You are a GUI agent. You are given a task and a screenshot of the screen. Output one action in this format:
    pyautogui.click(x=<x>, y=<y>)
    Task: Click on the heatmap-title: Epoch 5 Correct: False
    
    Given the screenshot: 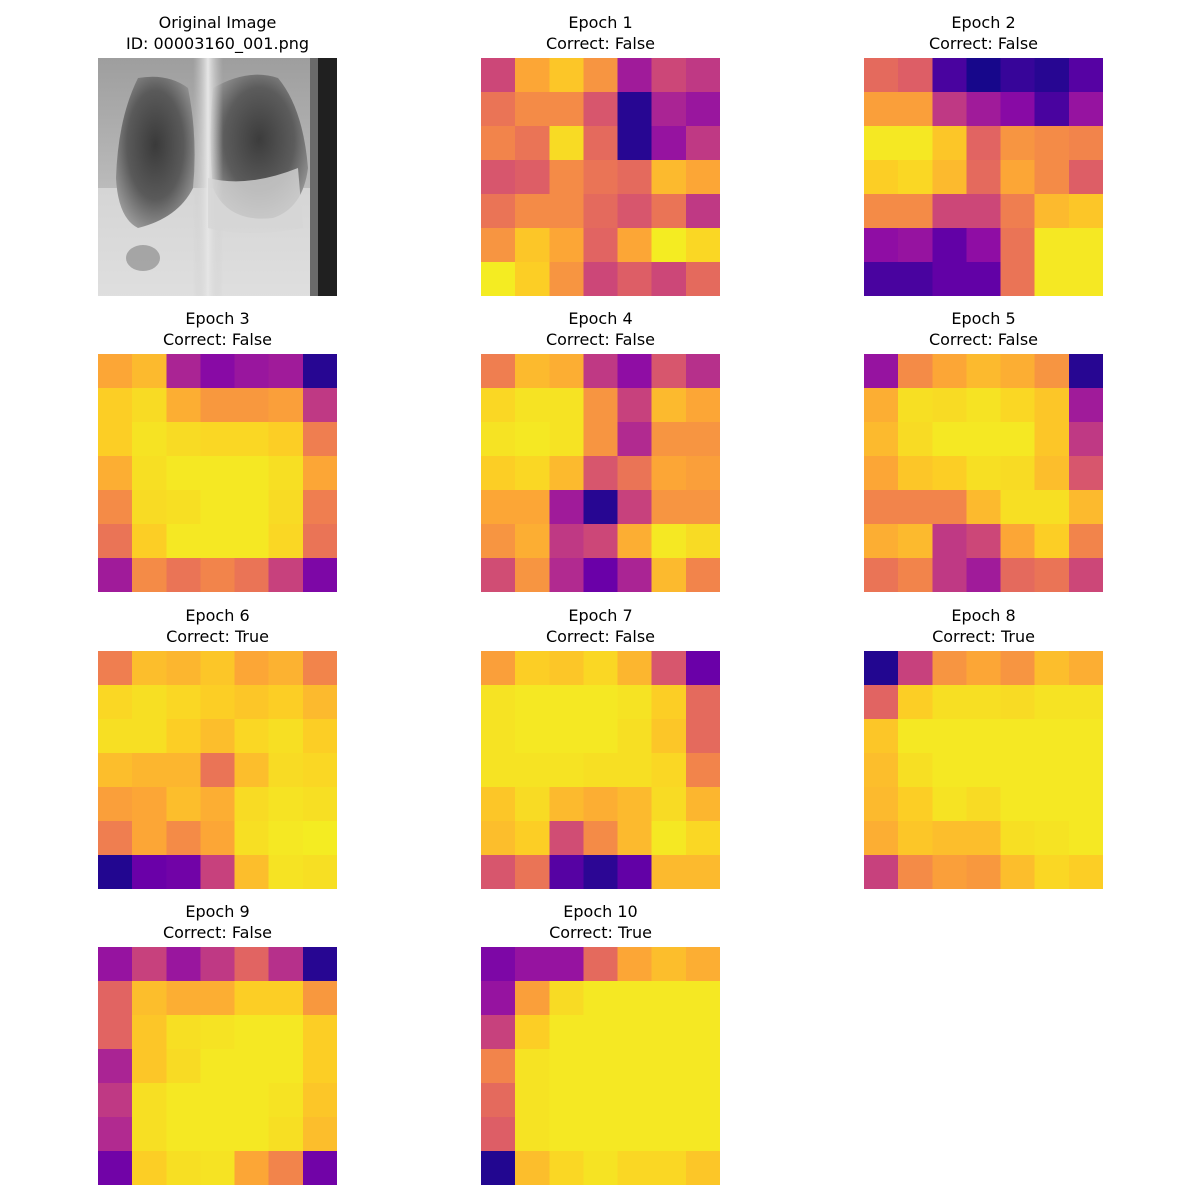 What is the action you would take?
    pyautogui.click(x=983, y=329)
    